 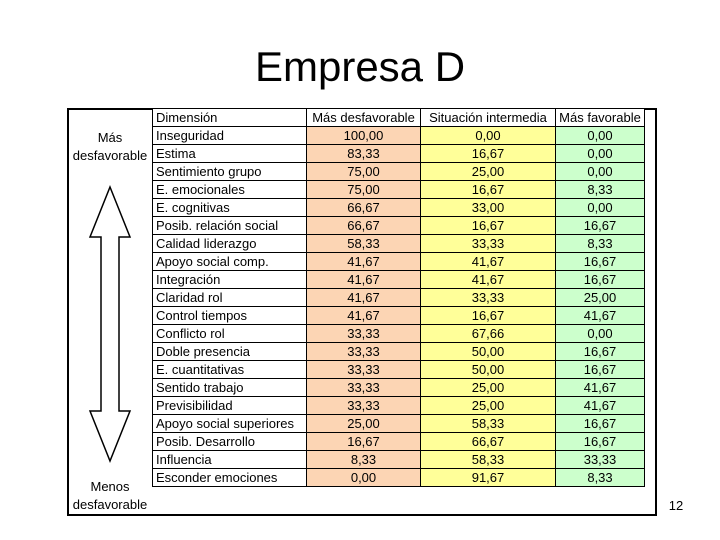 I want to click on row-dimension: Claridad rol, so click(x=229, y=297).